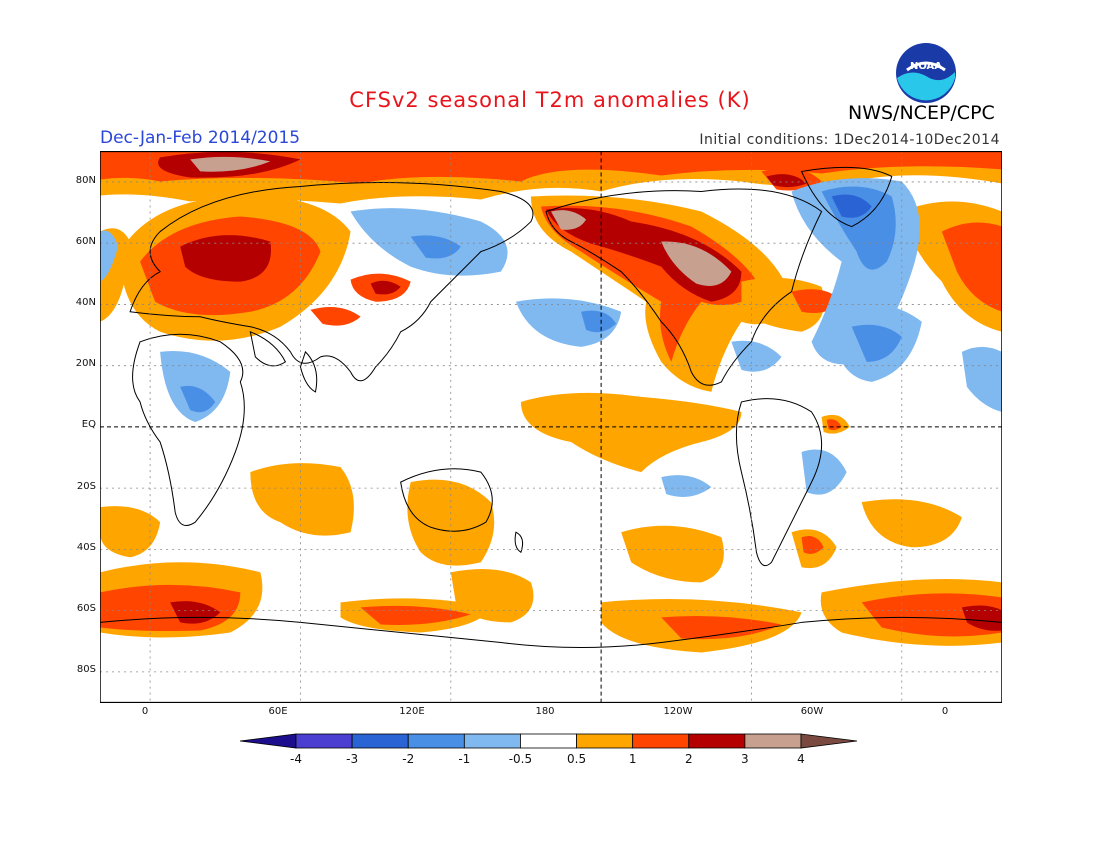  Describe the element at coordinates (85, 363) in the screenshot. I see `lat-label-20n: 20N` at that location.